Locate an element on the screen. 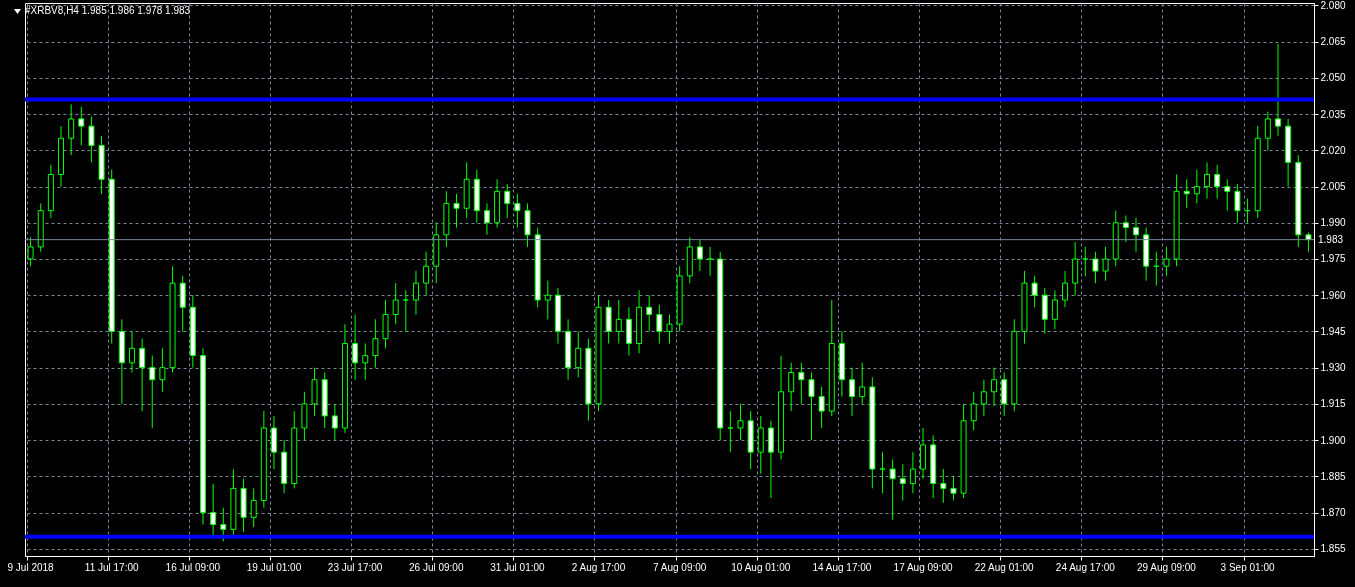  x-tick-label: 11 Jul 17:00 is located at coordinates (112, 567).